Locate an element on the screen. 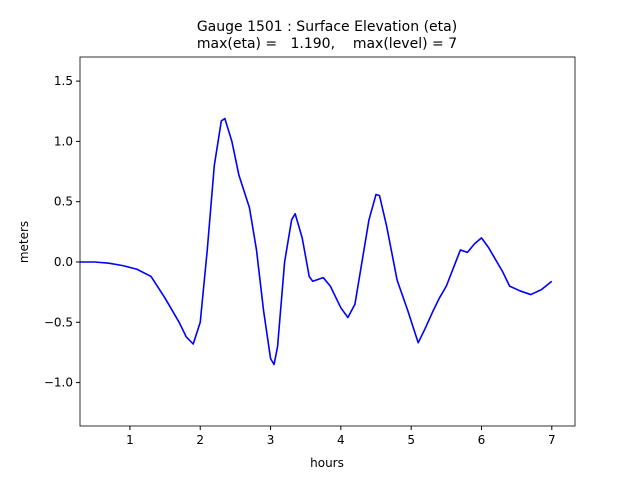  x-tick-label: 4 is located at coordinates (341, 440).